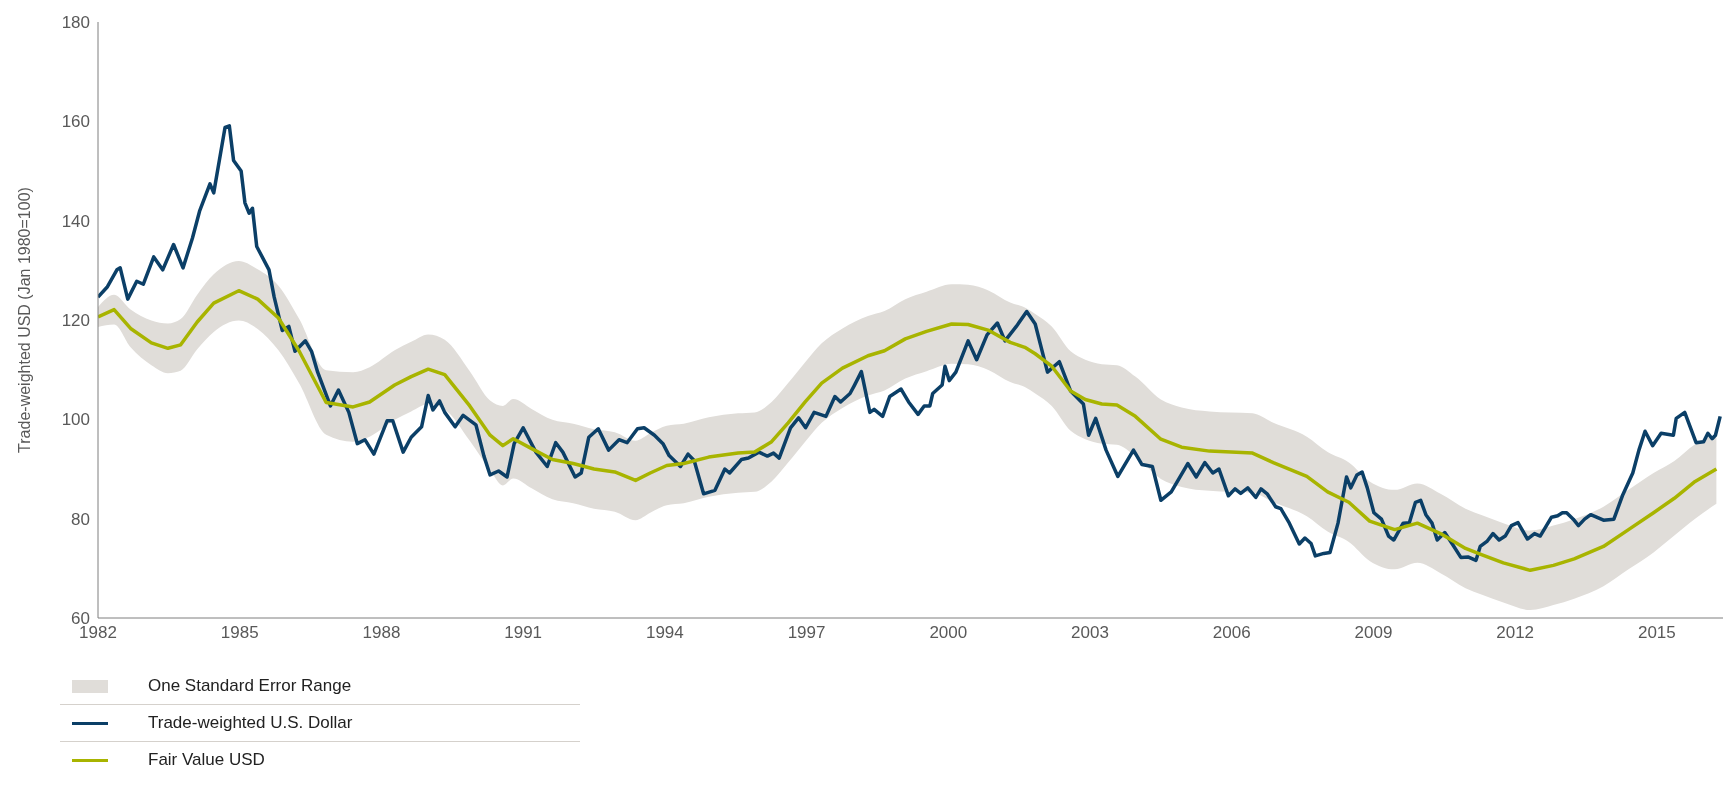  What do you see at coordinates (80, 519) in the screenshot?
I see `y-tick-label: 80` at bounding box center [80, 519].